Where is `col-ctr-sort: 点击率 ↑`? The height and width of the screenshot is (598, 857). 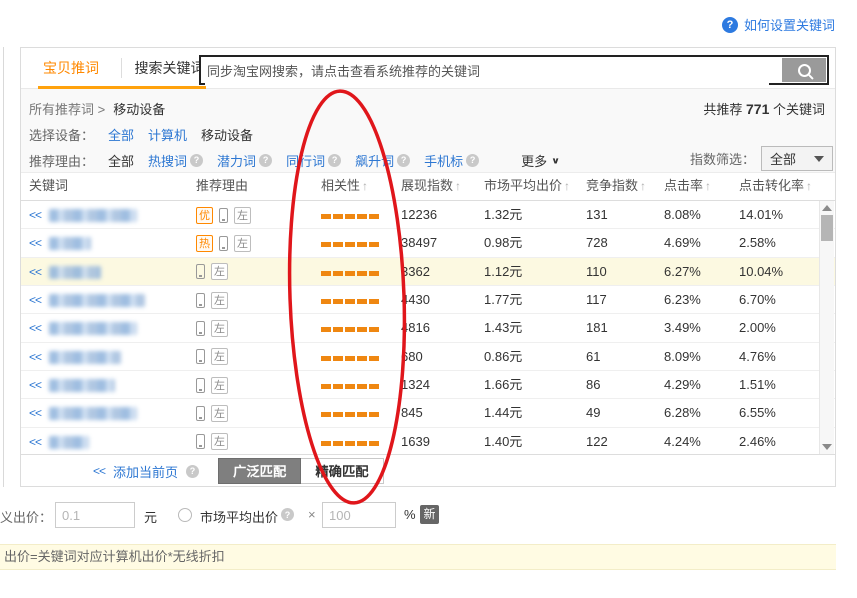
col-ctr-sort: 点击率 ↑ is located at coordinates (688, 185).